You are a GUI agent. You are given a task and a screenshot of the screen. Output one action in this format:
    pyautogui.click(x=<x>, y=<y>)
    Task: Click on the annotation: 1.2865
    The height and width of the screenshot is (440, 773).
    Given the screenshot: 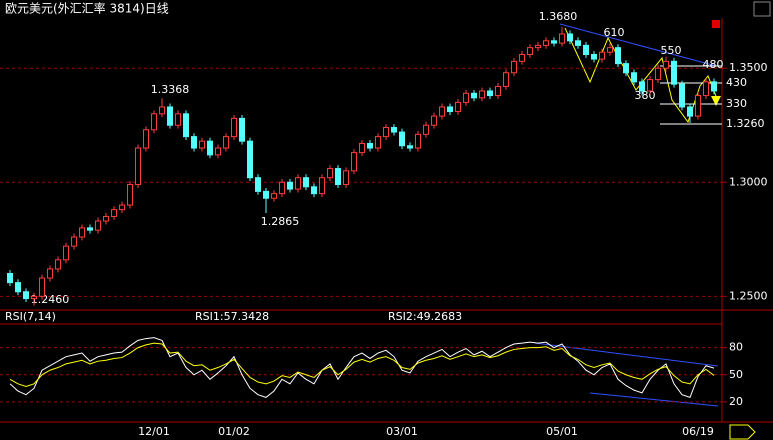 What is the action you would take?
    pyautogui.click(x=280, y=221)
    